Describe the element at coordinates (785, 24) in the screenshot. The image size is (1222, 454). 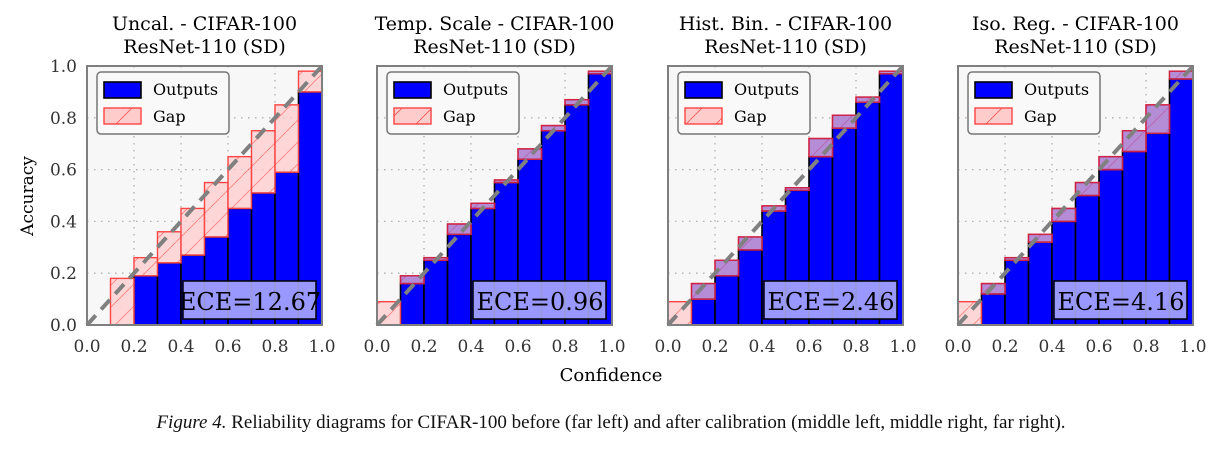
I see `panel-title: Hist. Bin. - CIFAR-100` at that location.